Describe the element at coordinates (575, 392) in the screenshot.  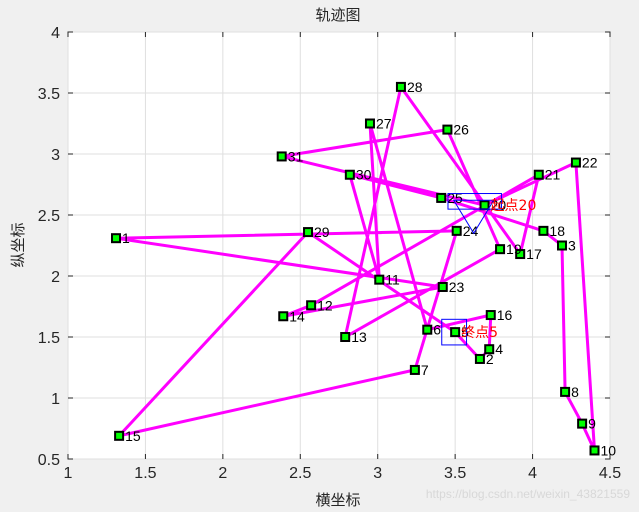
I see `point-label-8: 8` at that location.